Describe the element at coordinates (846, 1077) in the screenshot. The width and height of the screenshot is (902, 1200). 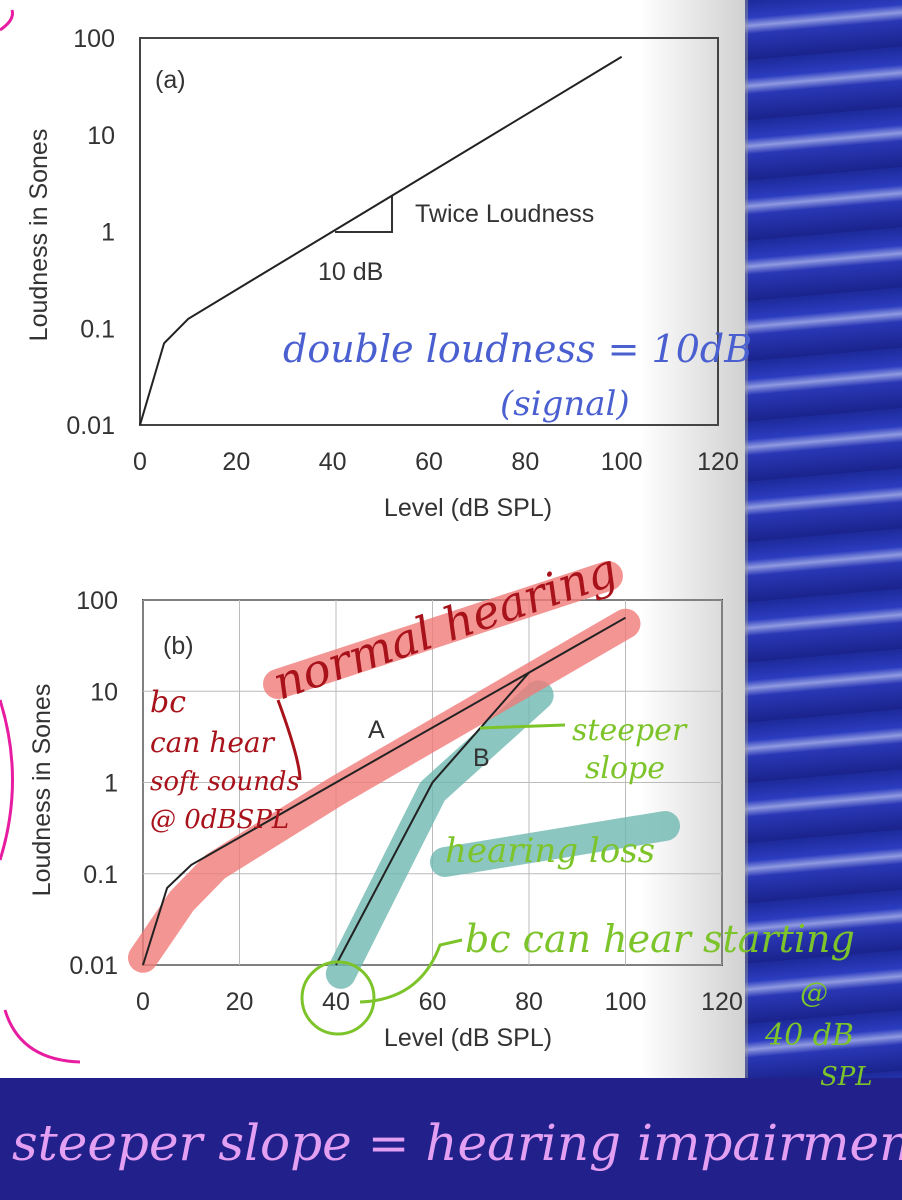
I see `note-spl: SPL` at that location.